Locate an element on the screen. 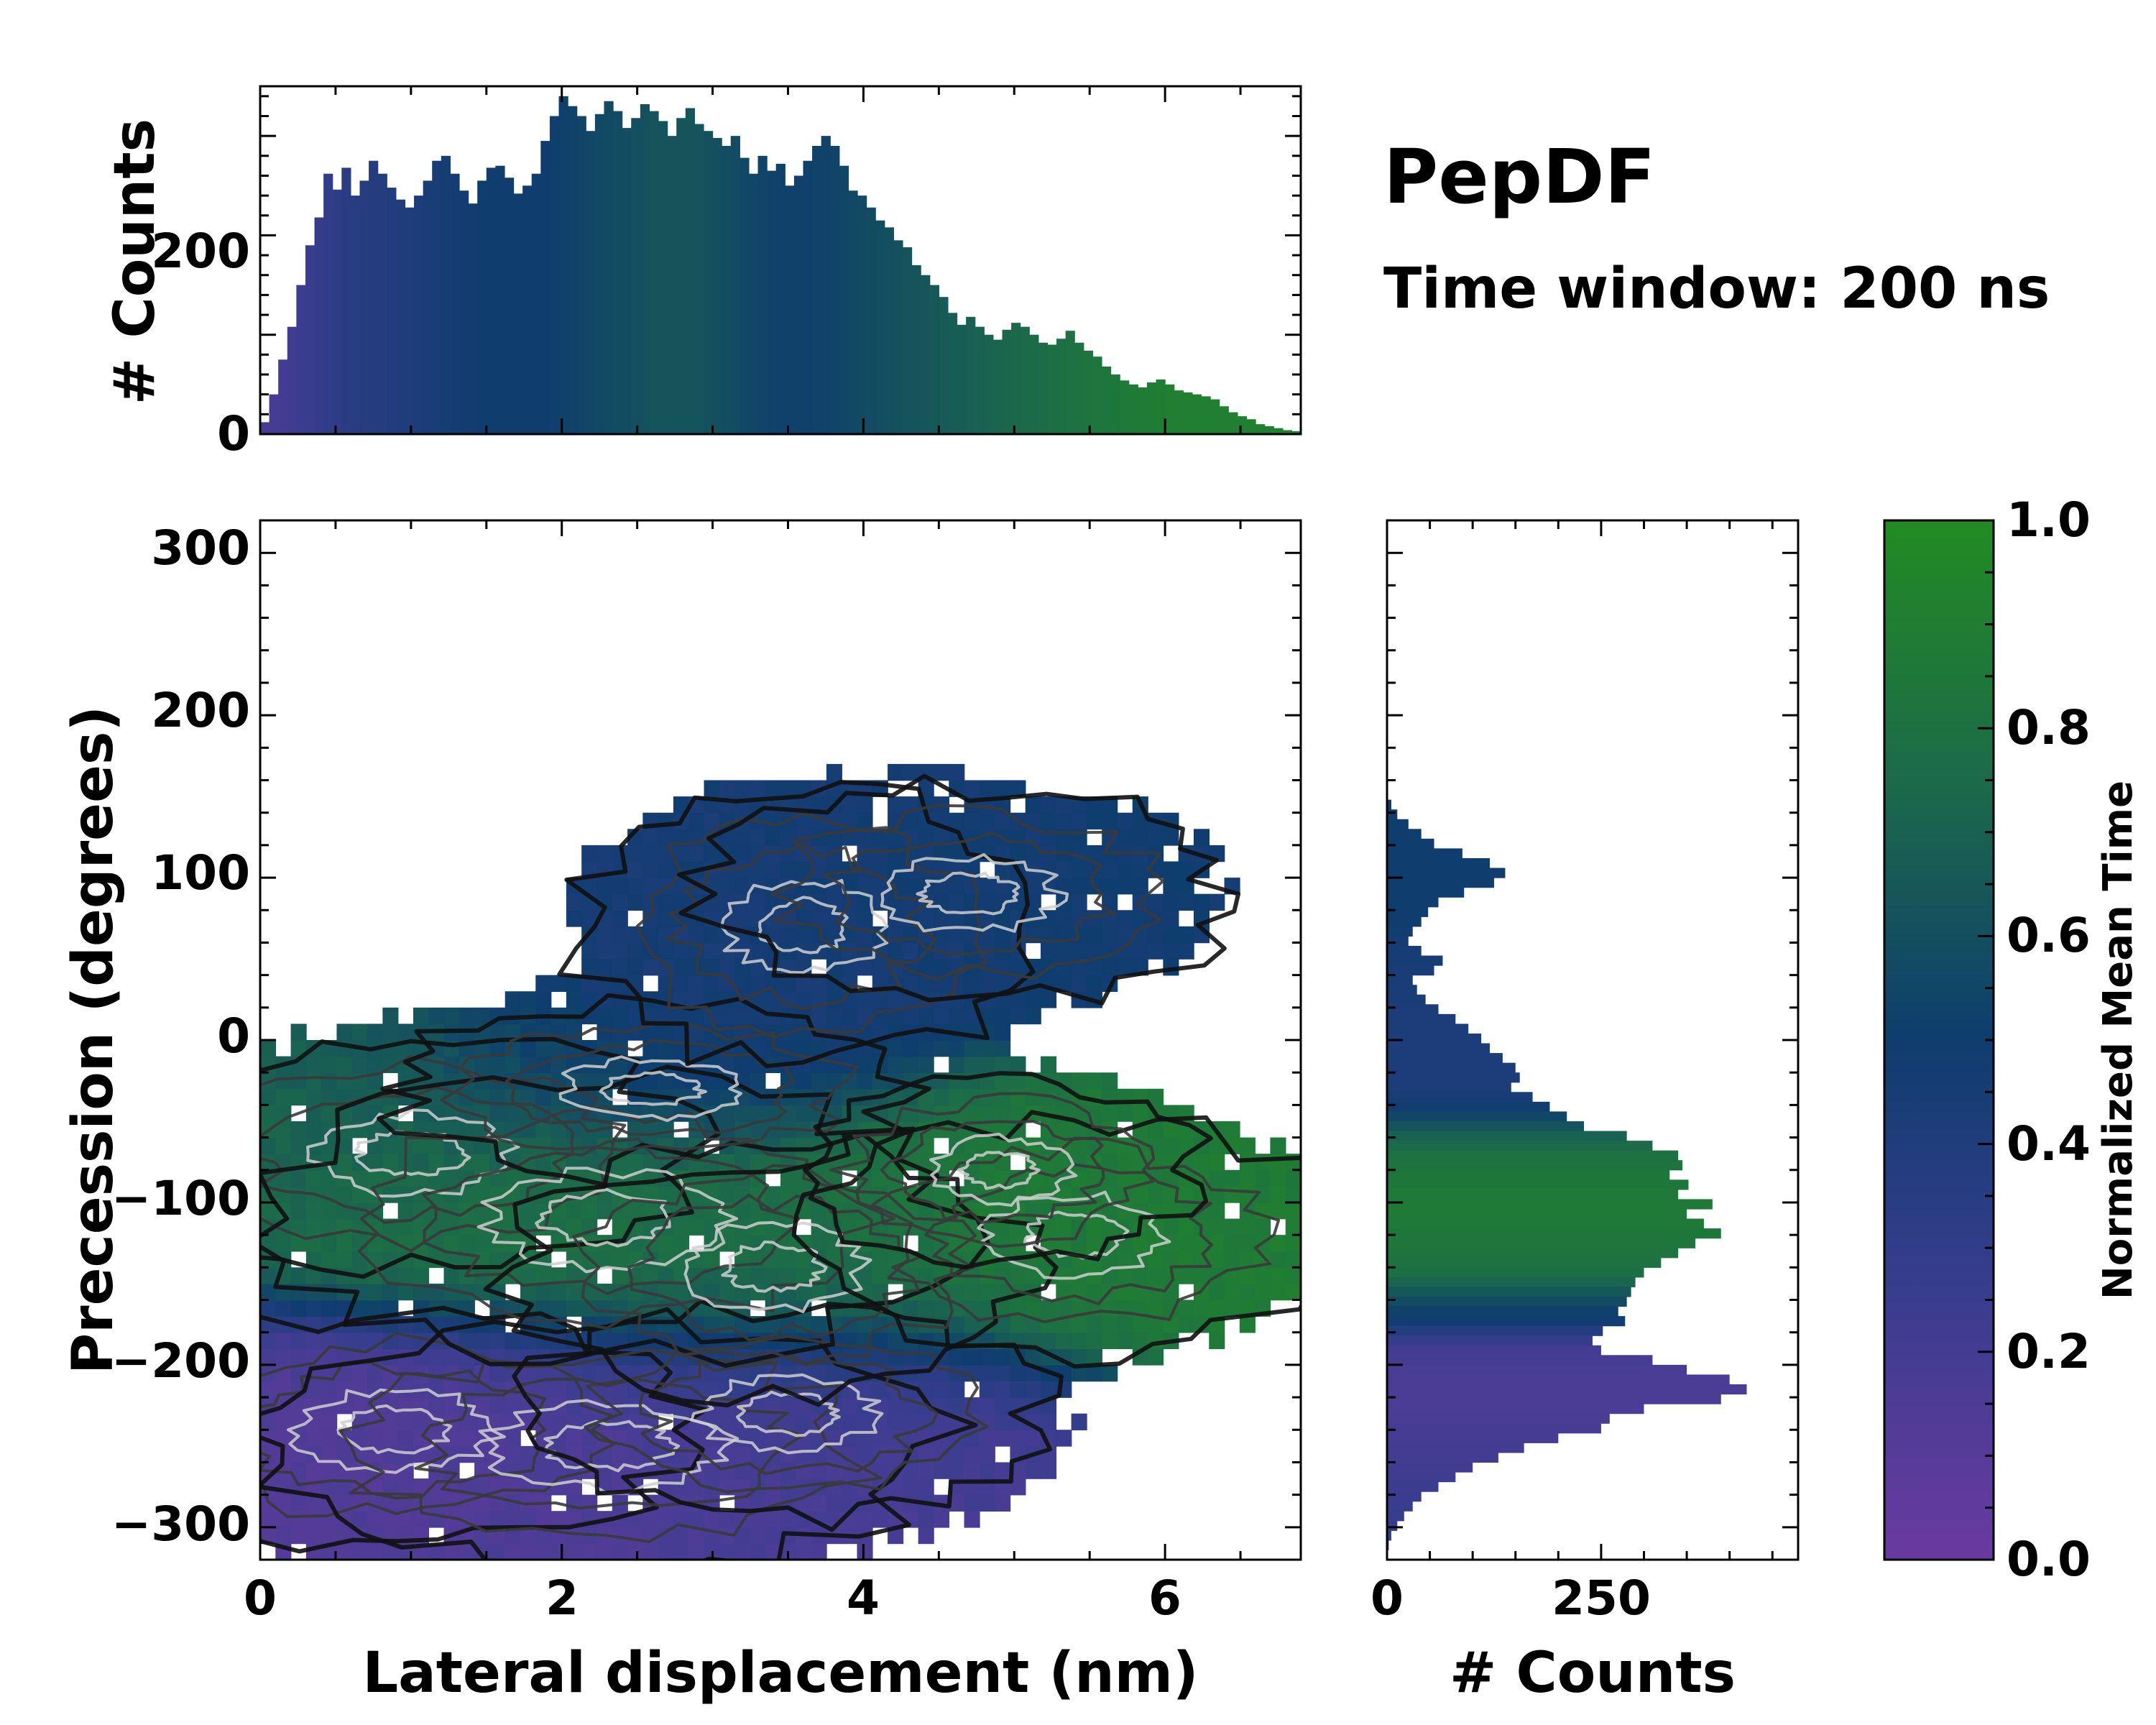 The width and height of the screenshot is (2156, 1725). main-ytick-label-0: 0 is located at coordinates (234, 1036).